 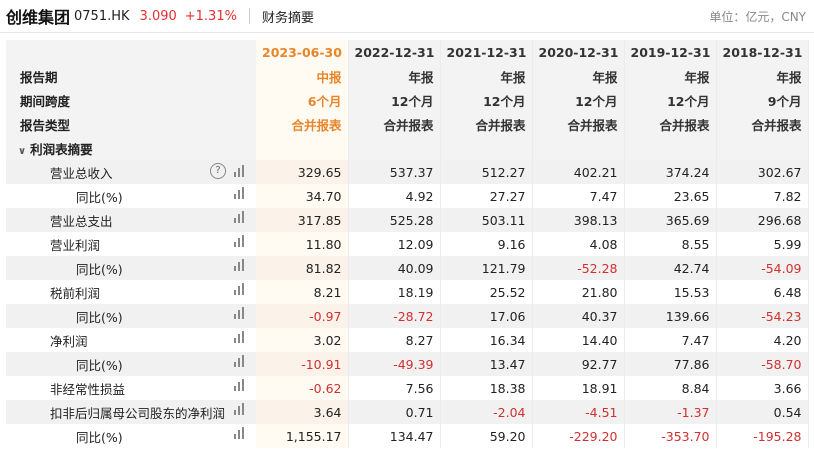 I want to click on value-cell: 6.48, so click(x=762, y=292).